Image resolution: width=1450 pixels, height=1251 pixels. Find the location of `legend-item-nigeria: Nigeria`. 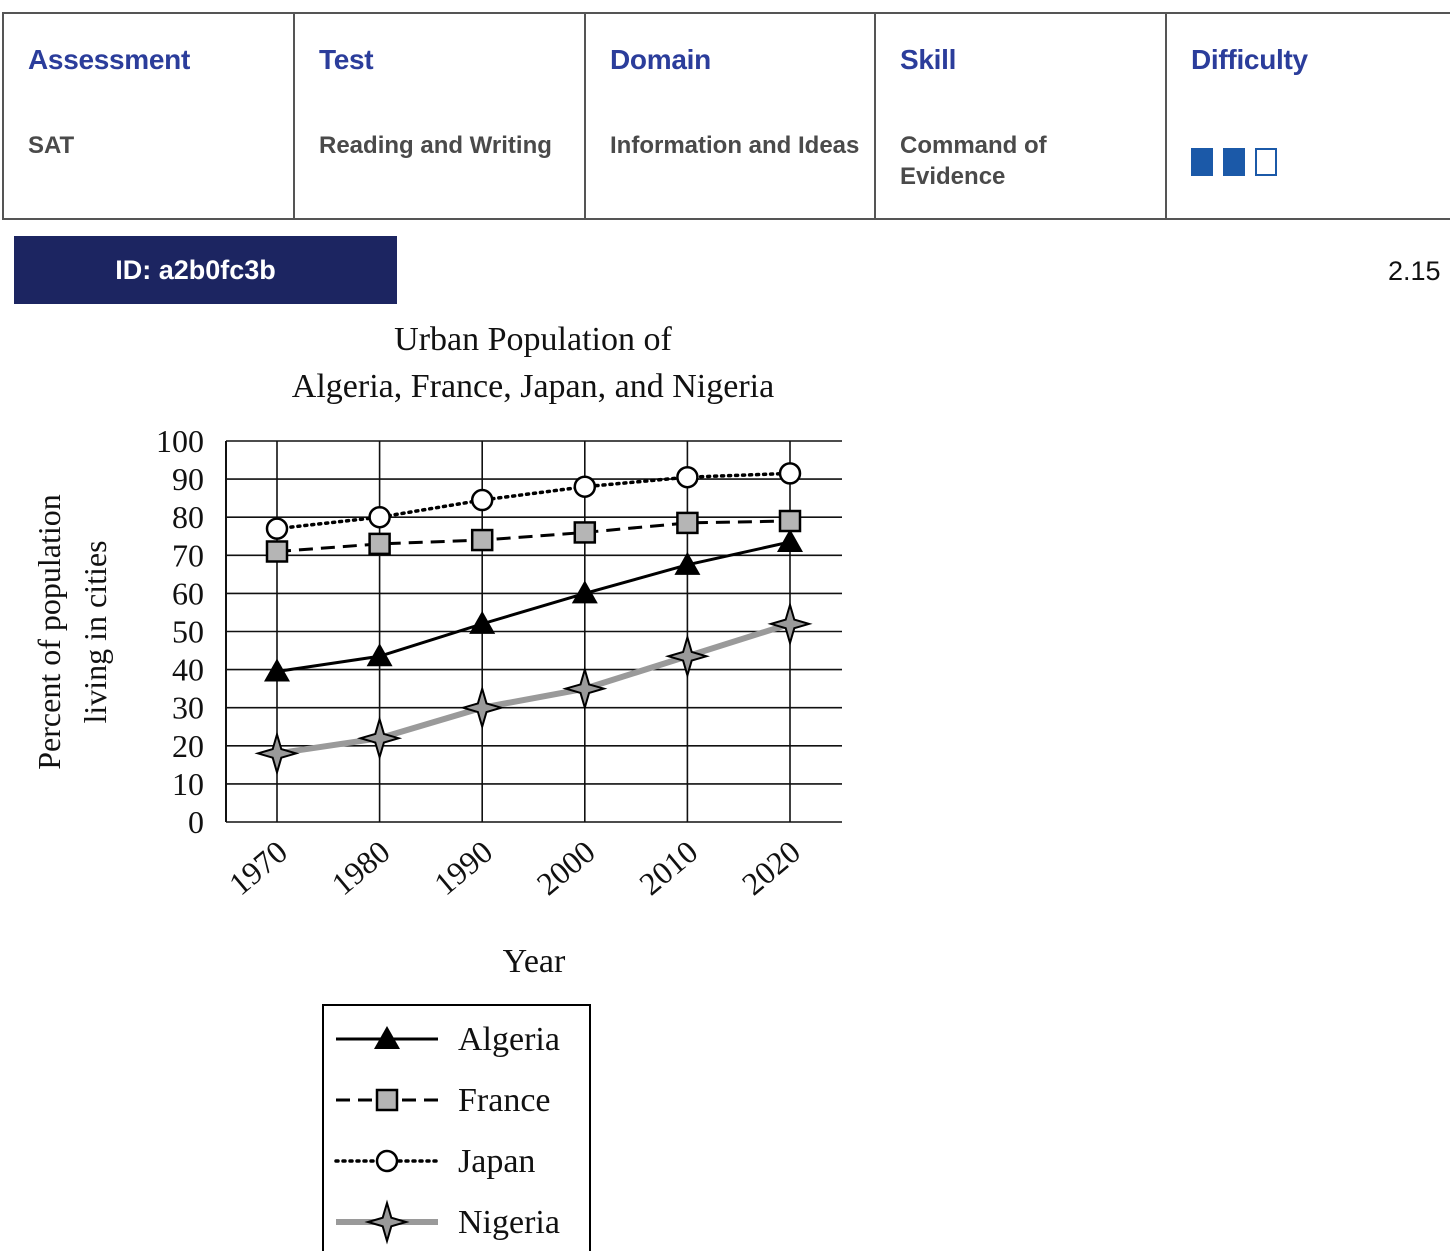

legend-item-nigeria: Nigeria is located at coordinates (448, 1222).